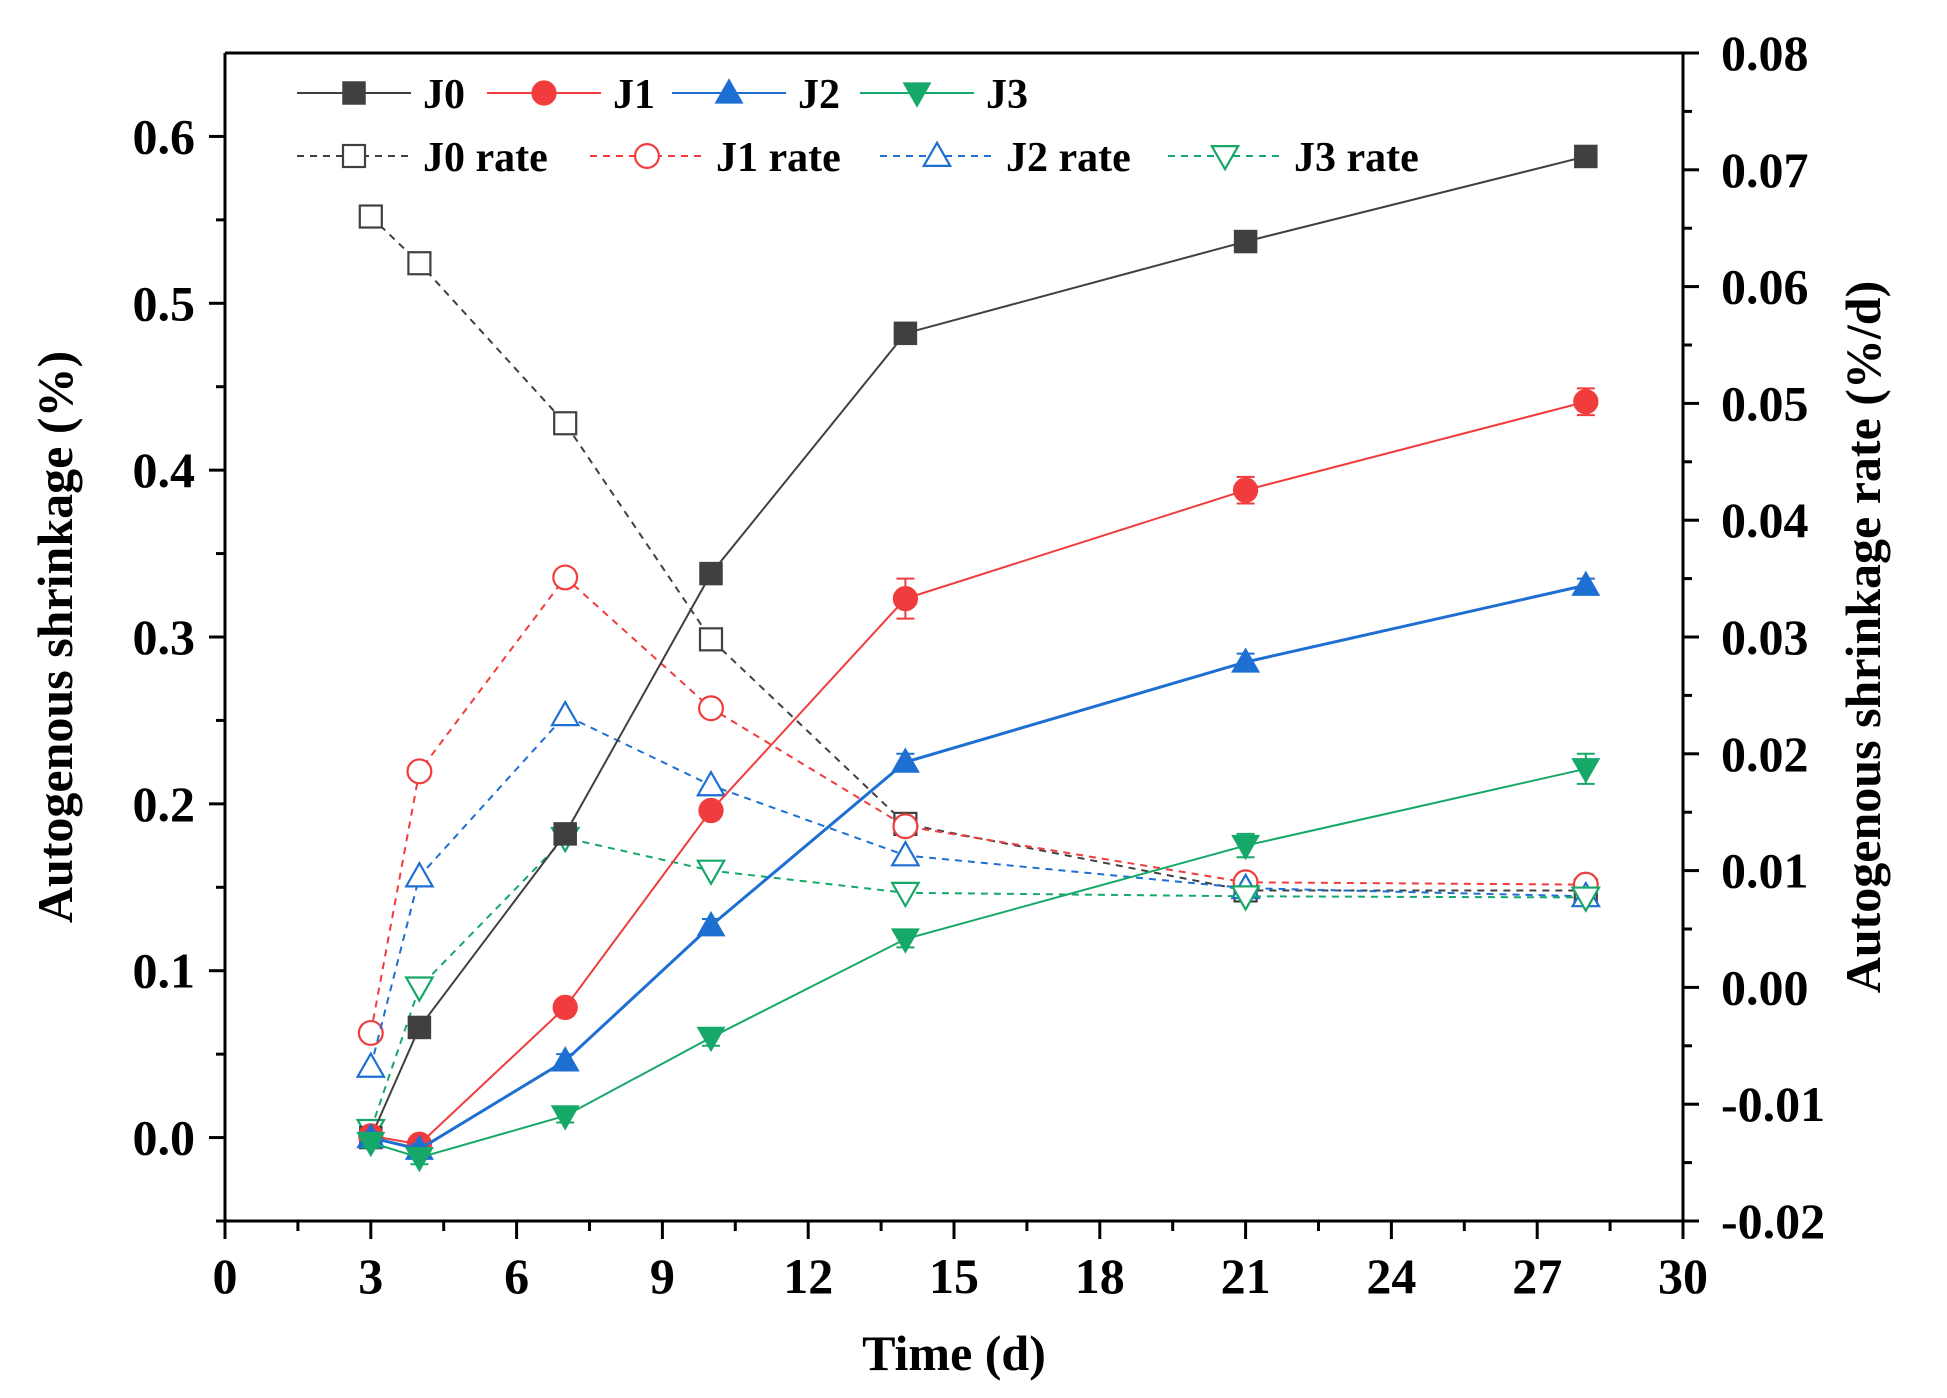 The image size is (1947, 1398). What do you see at coordinates (164, 470) in the screenshot?
I see `y-tick-label: 0.4` at bounding box center [164, 470].